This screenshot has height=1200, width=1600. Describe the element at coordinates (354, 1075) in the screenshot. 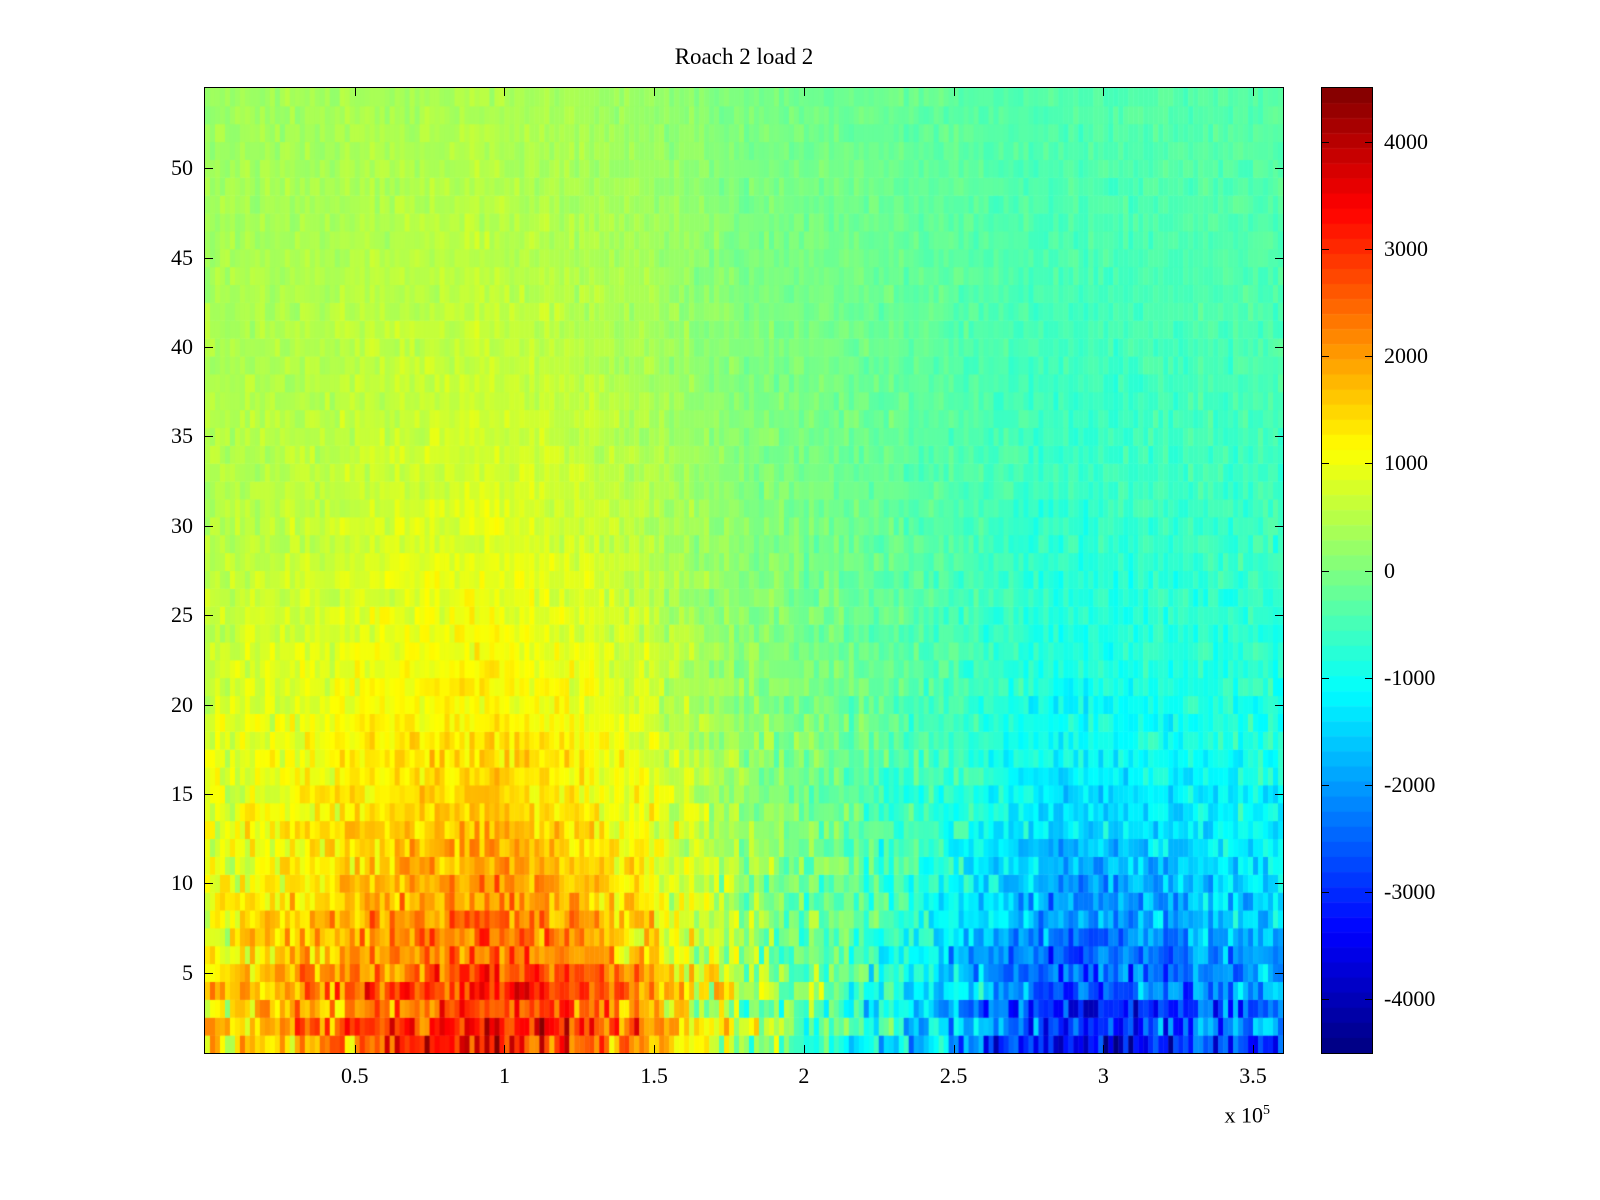

I see `x-tick-label: 0.5` at that location.